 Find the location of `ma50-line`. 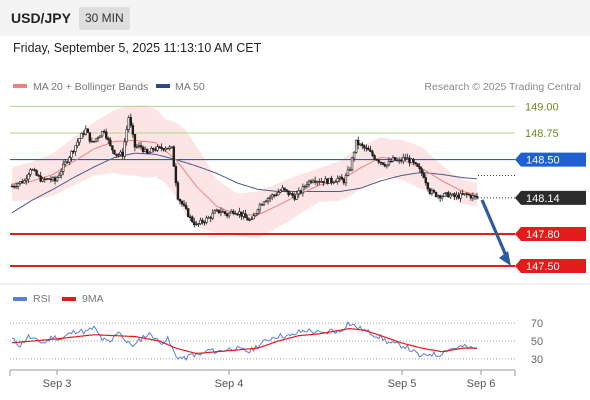

ma50-line is located at coordinates (244, 183).